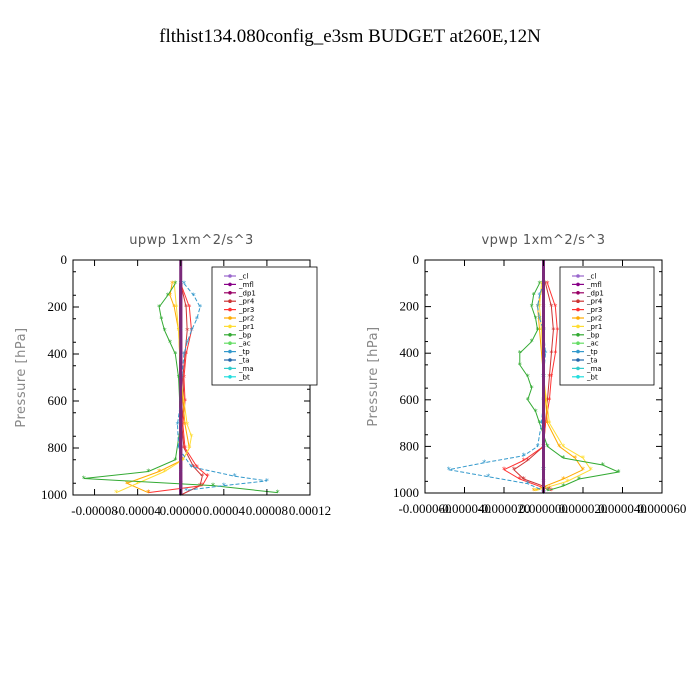  I want to click on y-tick-label: 600, so click(410, 399).